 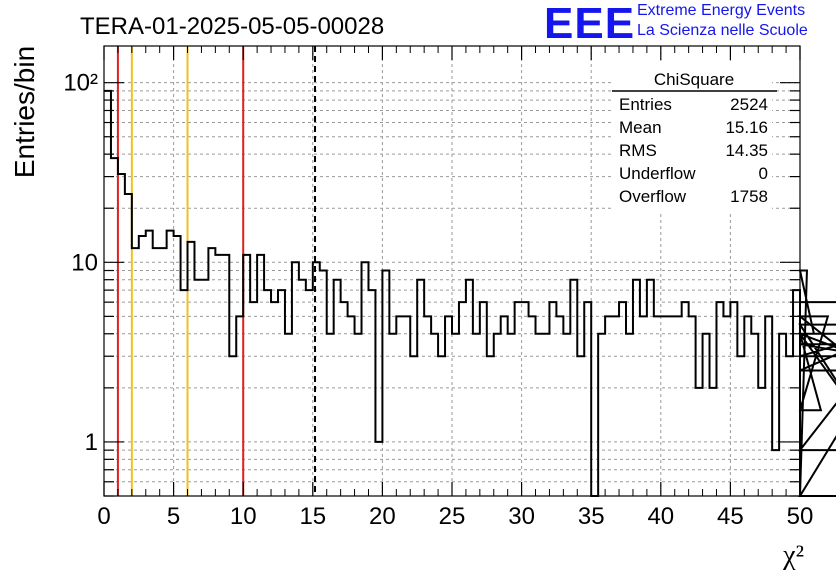 I want to click on y-tick-label: 10², so click(x=80, y=83).